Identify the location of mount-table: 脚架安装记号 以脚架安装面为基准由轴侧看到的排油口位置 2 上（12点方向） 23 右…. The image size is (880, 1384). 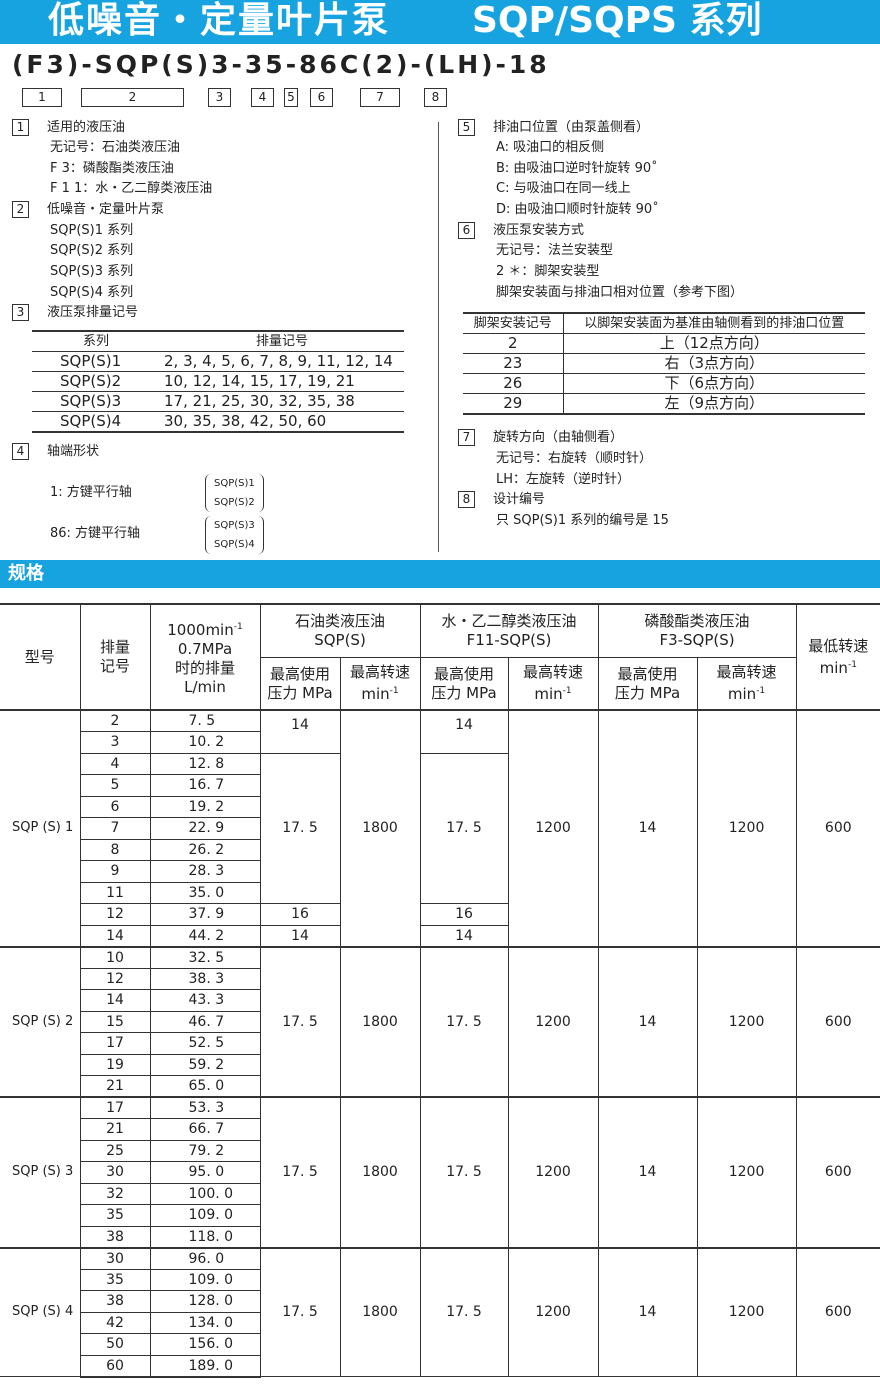
(664, 363).